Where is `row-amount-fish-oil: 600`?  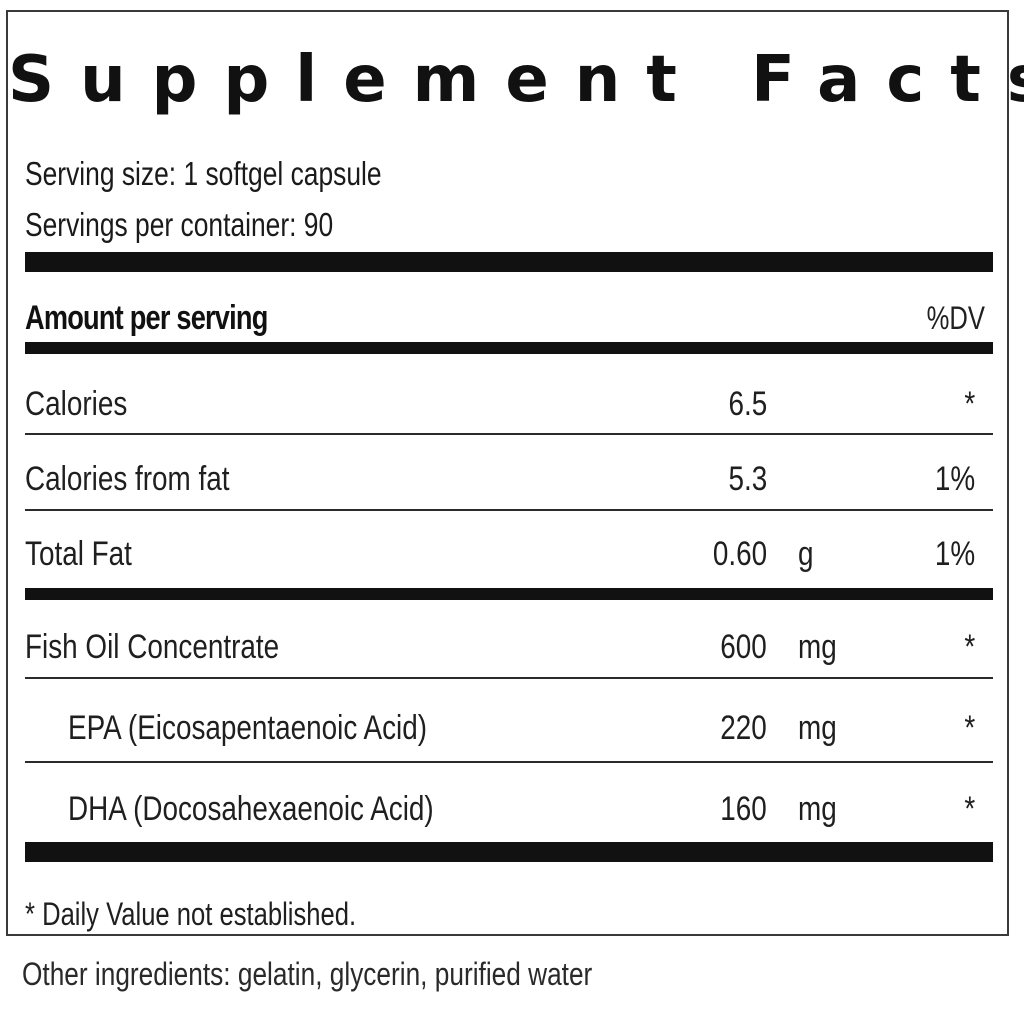 row-amount-fish-oil: 600 is located at coordinates (743, 647).